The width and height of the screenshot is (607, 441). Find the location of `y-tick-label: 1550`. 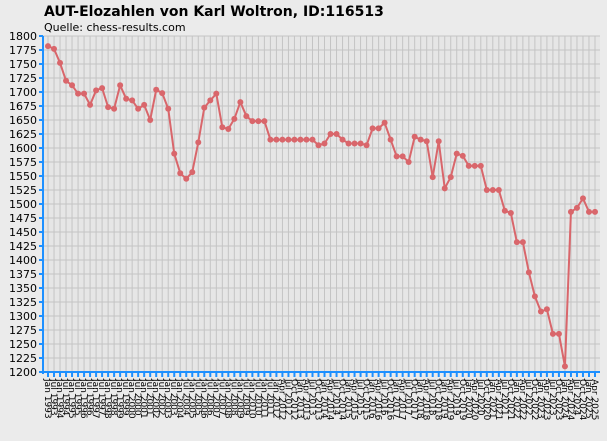

y-tick-label: 1550 is located at coordinates (23, 176).